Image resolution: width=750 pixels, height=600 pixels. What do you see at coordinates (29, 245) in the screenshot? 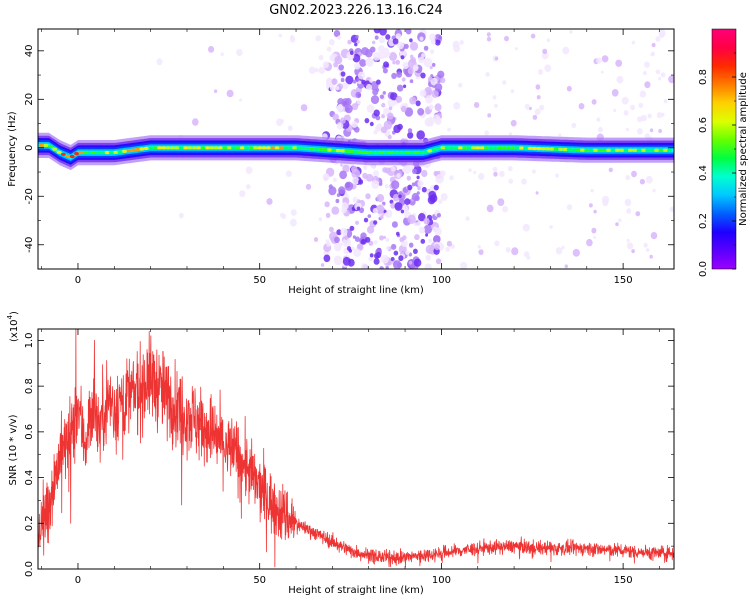
I see `spectrogram-ytick-label: -40` at bounding box center [29, 245].